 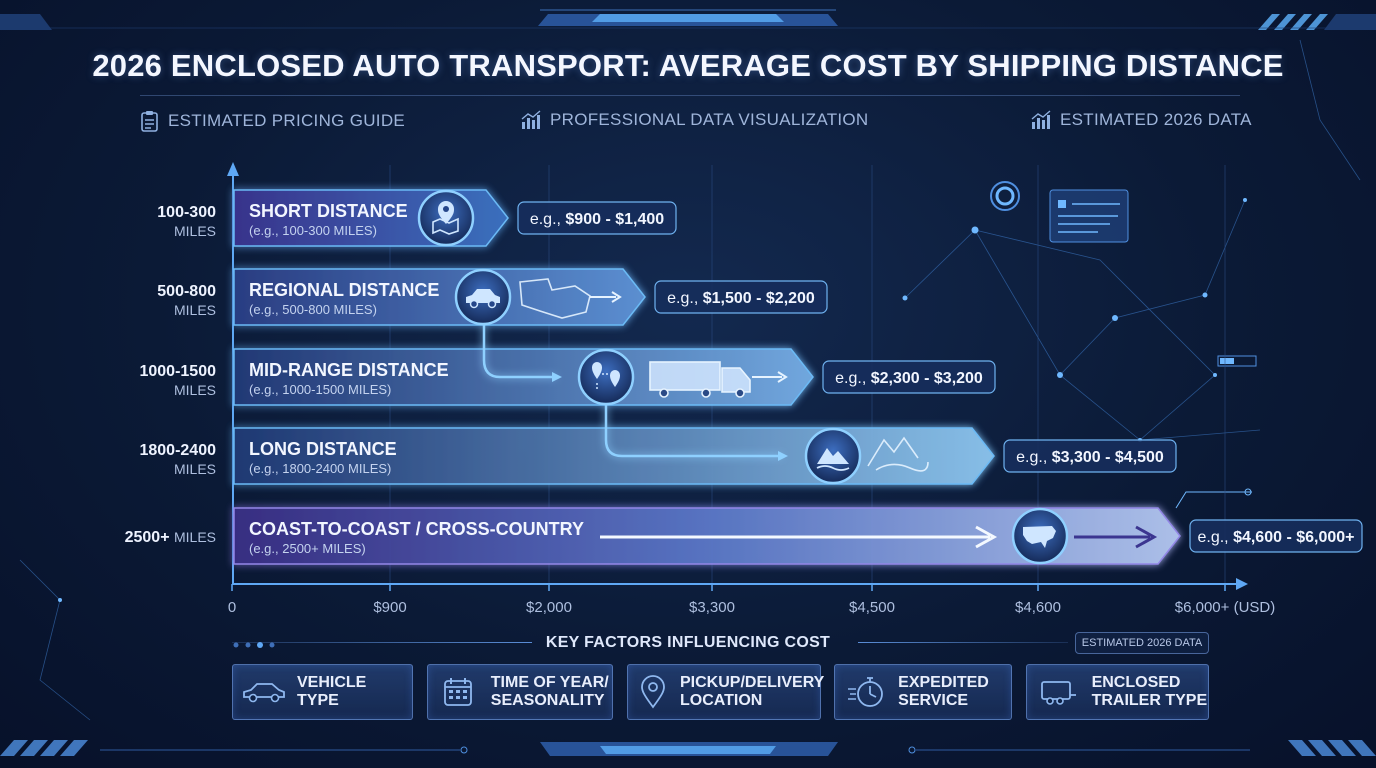 What do you see at coordinates (177, 450) in the screenshot?
I see `range-label: 1800-2400` at bounding box center [177, 450].